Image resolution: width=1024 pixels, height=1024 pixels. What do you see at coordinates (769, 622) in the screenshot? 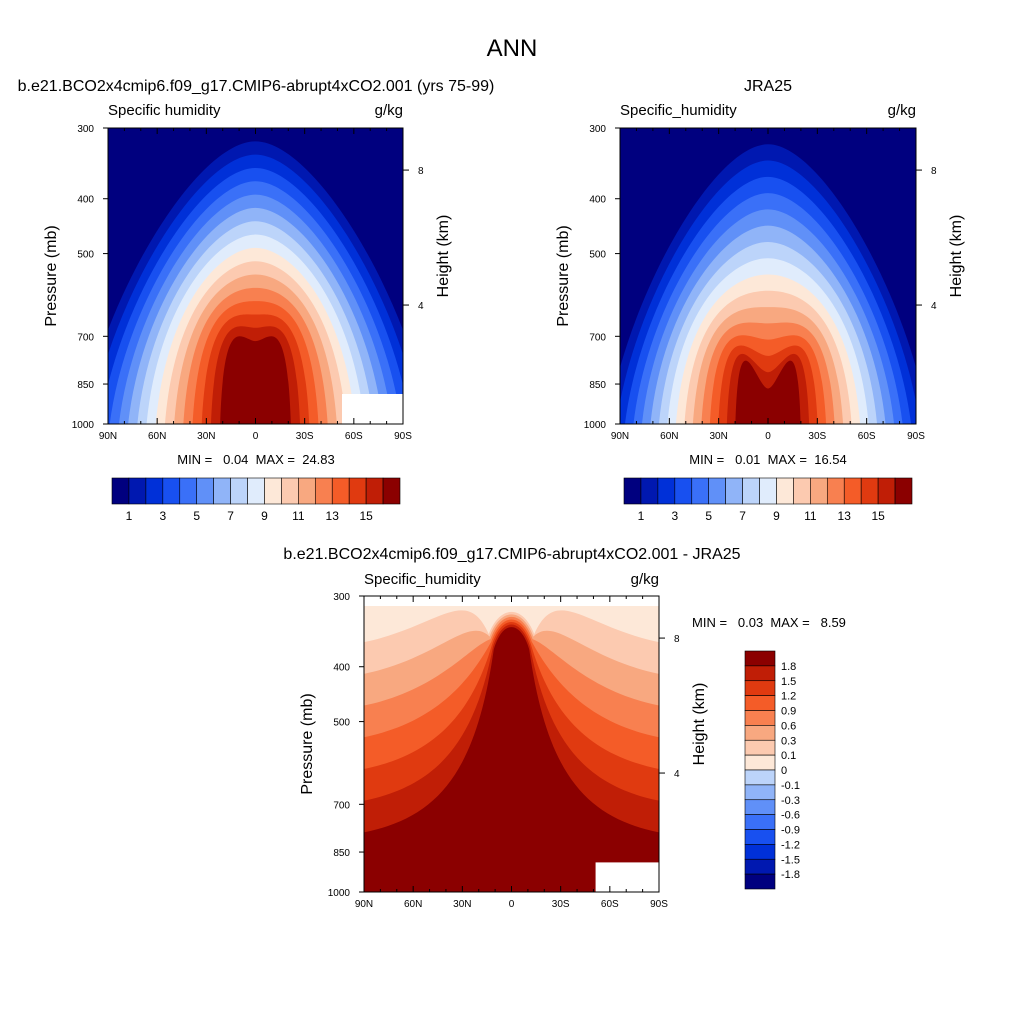
I see `panel-diff-stats: MIN = 0.03 MAX = 8.59` at bounding box center [769, 622].